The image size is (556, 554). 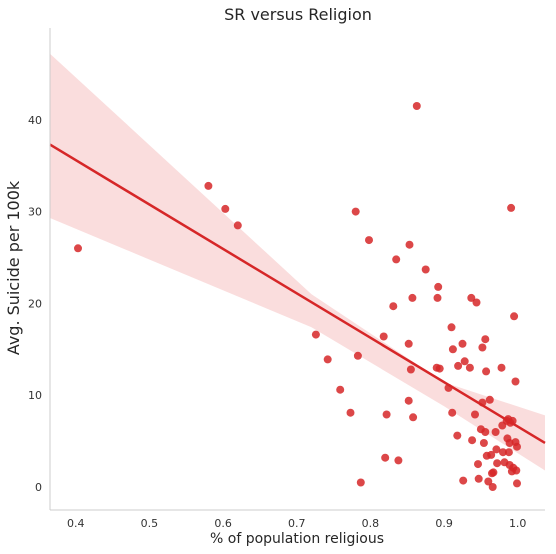 I want to click on x-tick-label: 0.8, so click(x=371, y=523).